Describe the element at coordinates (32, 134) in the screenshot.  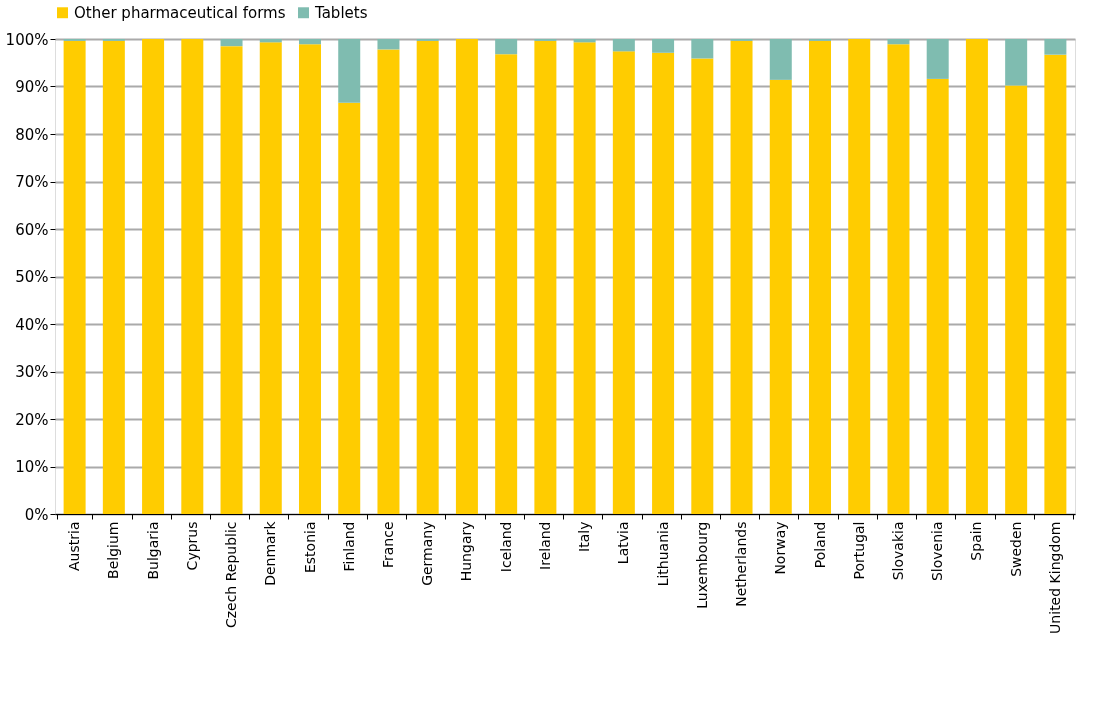
I see `y-tick-label: 80%` at that location.